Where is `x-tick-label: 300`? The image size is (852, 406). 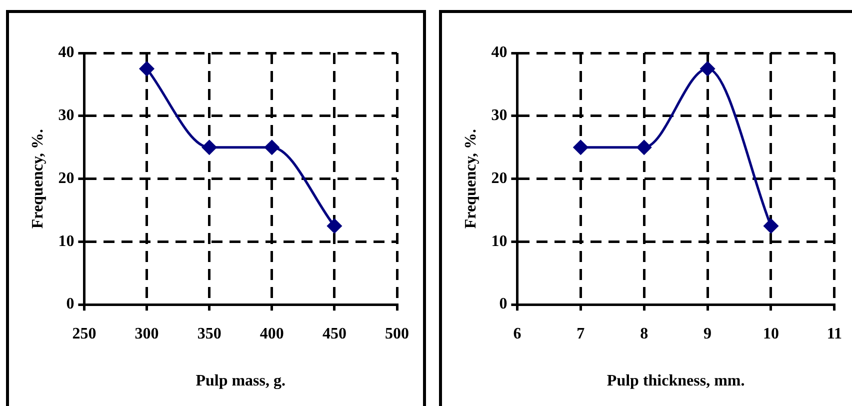
x-tick-label: 300 is located at coordinates (146, 333).